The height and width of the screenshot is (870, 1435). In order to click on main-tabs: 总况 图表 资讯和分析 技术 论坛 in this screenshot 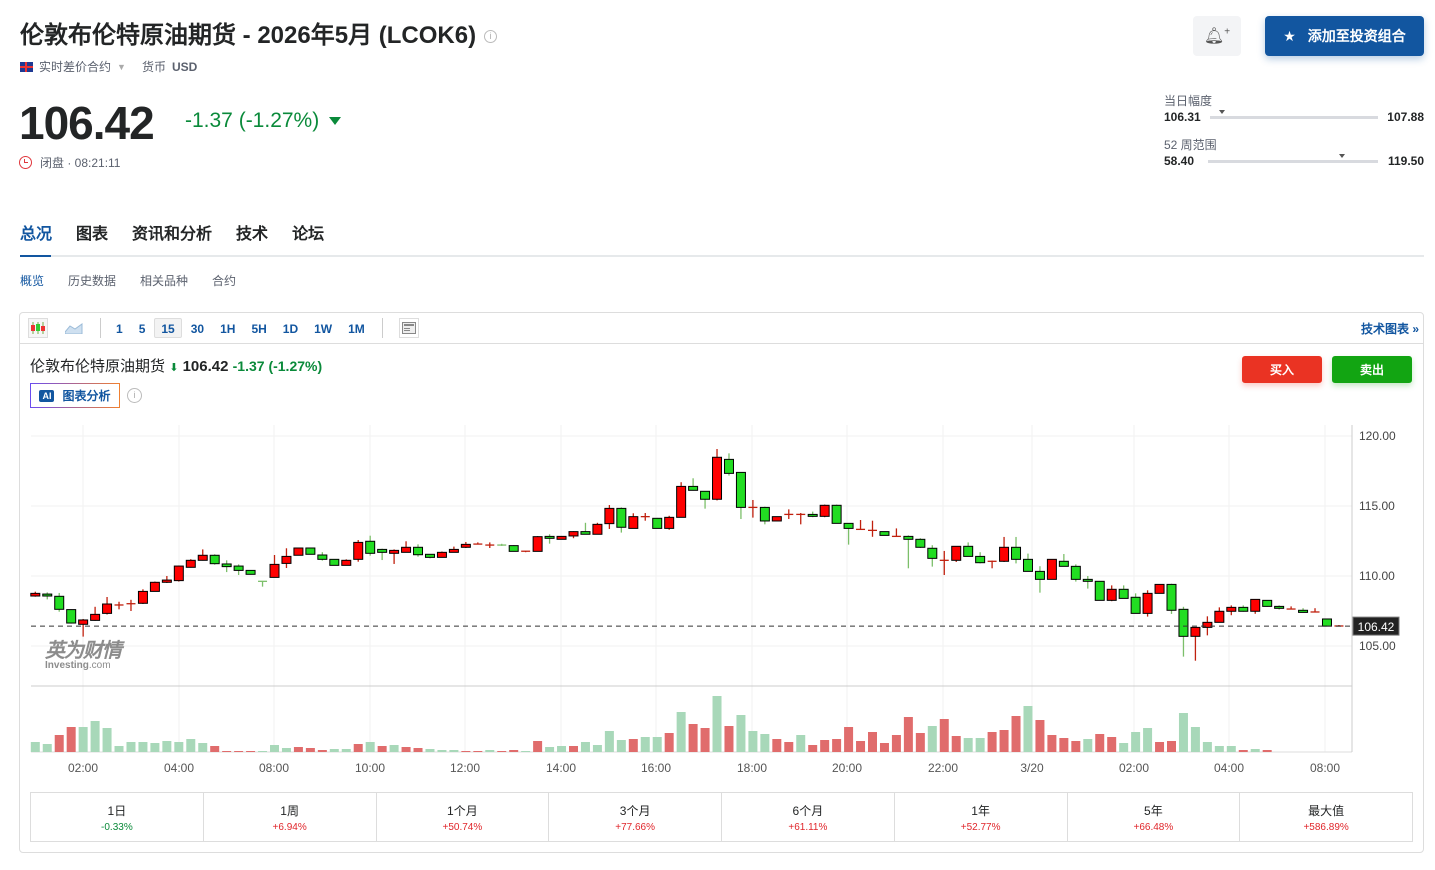, I will do `click(172, 232)`.